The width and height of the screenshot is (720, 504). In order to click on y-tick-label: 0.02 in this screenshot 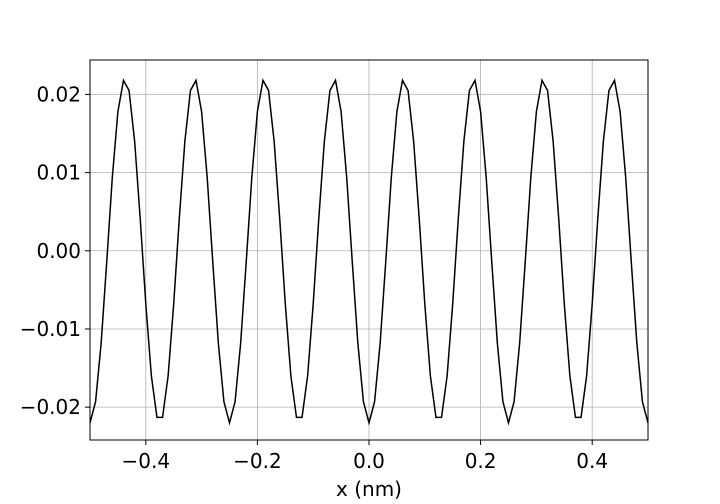, I will do `click(58, 94)`.